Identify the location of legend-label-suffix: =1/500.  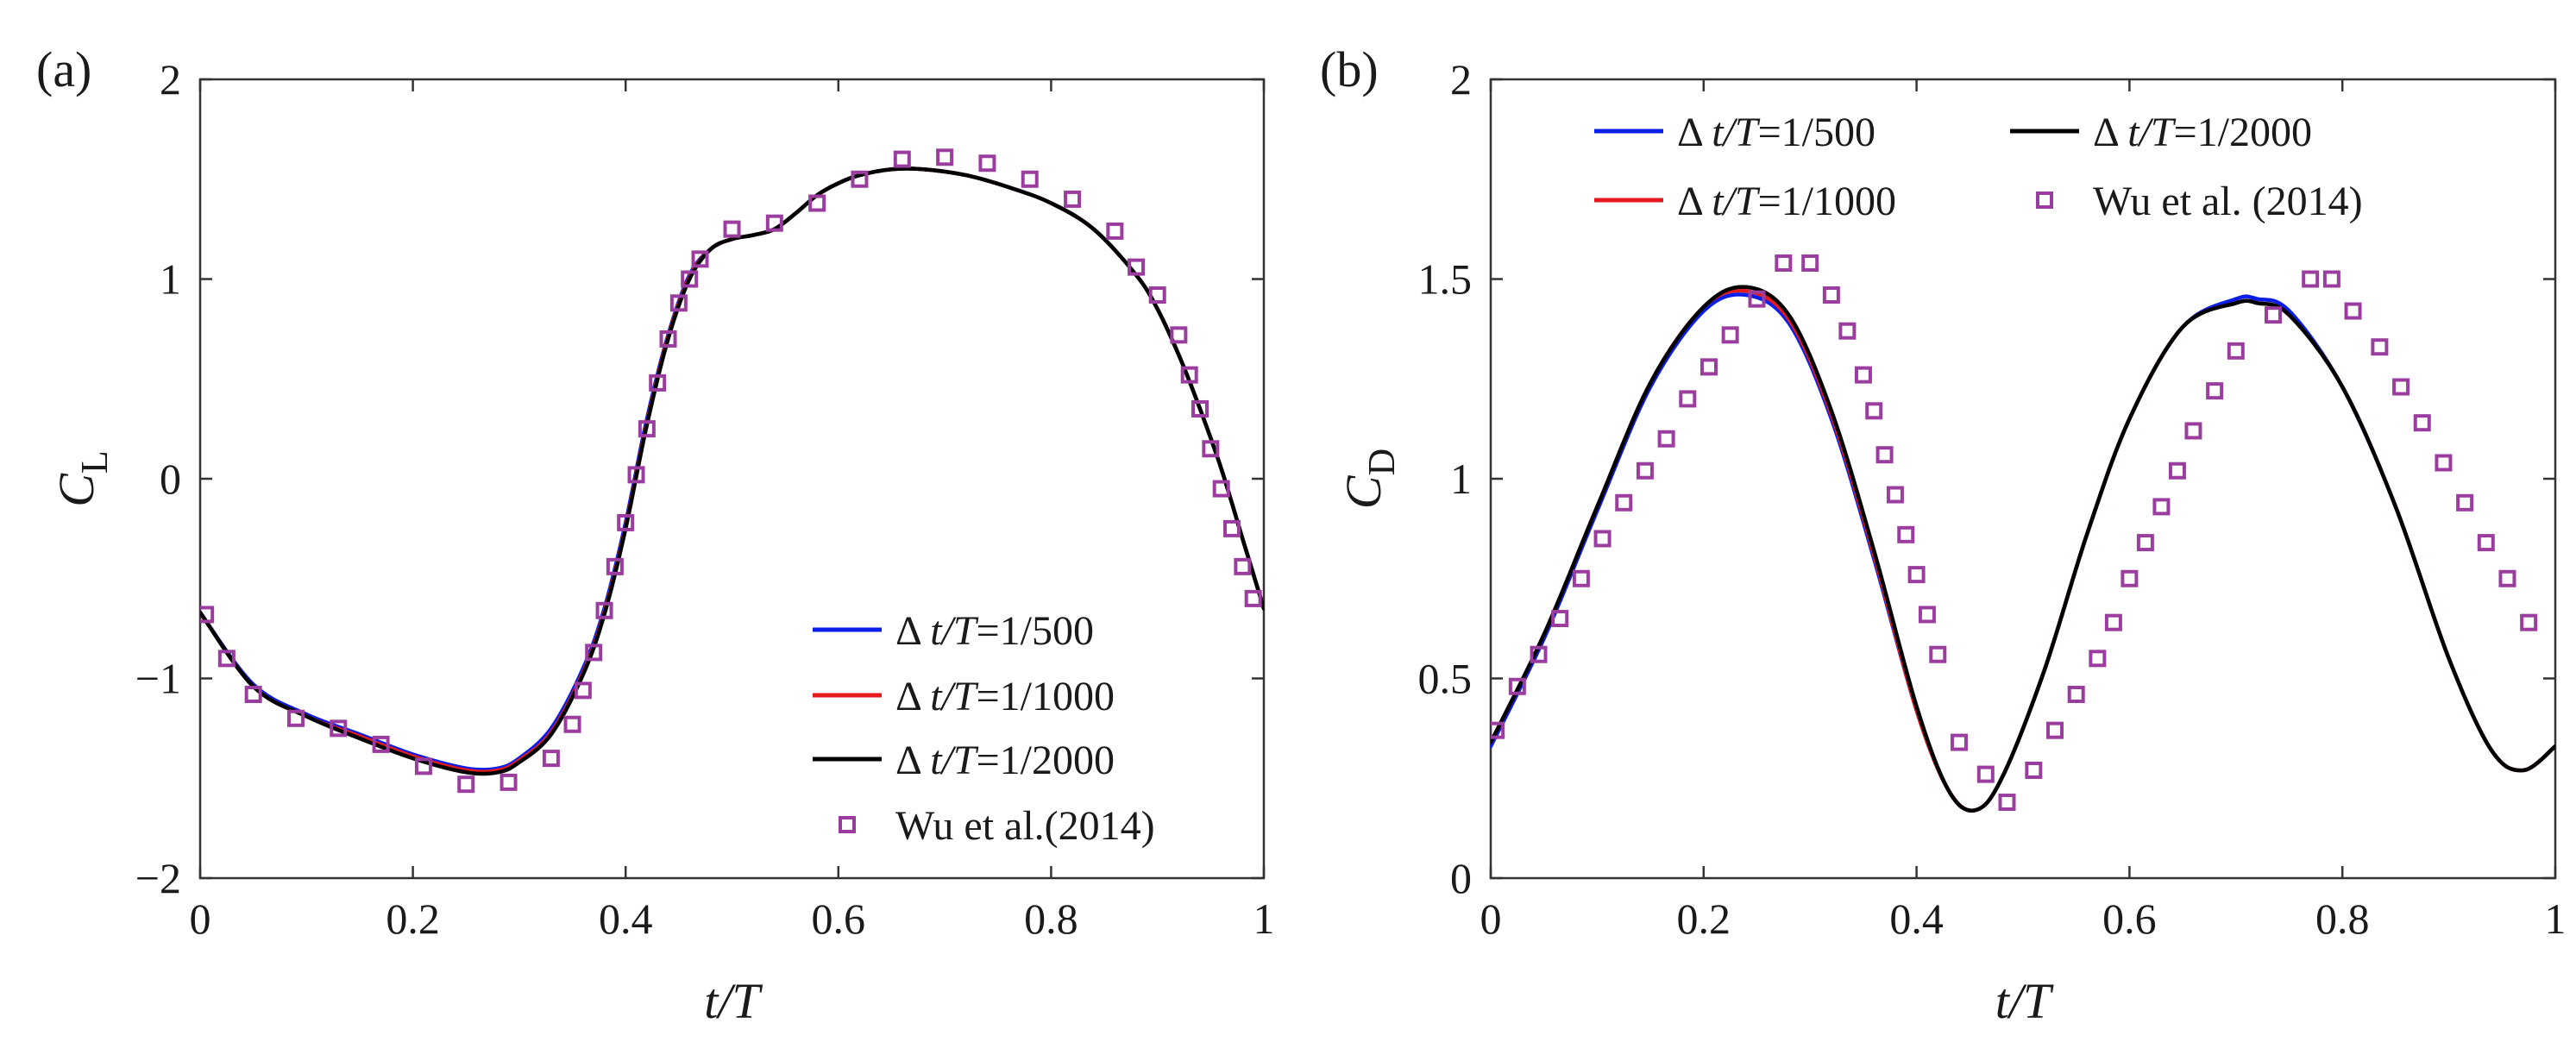
(1817, 132).